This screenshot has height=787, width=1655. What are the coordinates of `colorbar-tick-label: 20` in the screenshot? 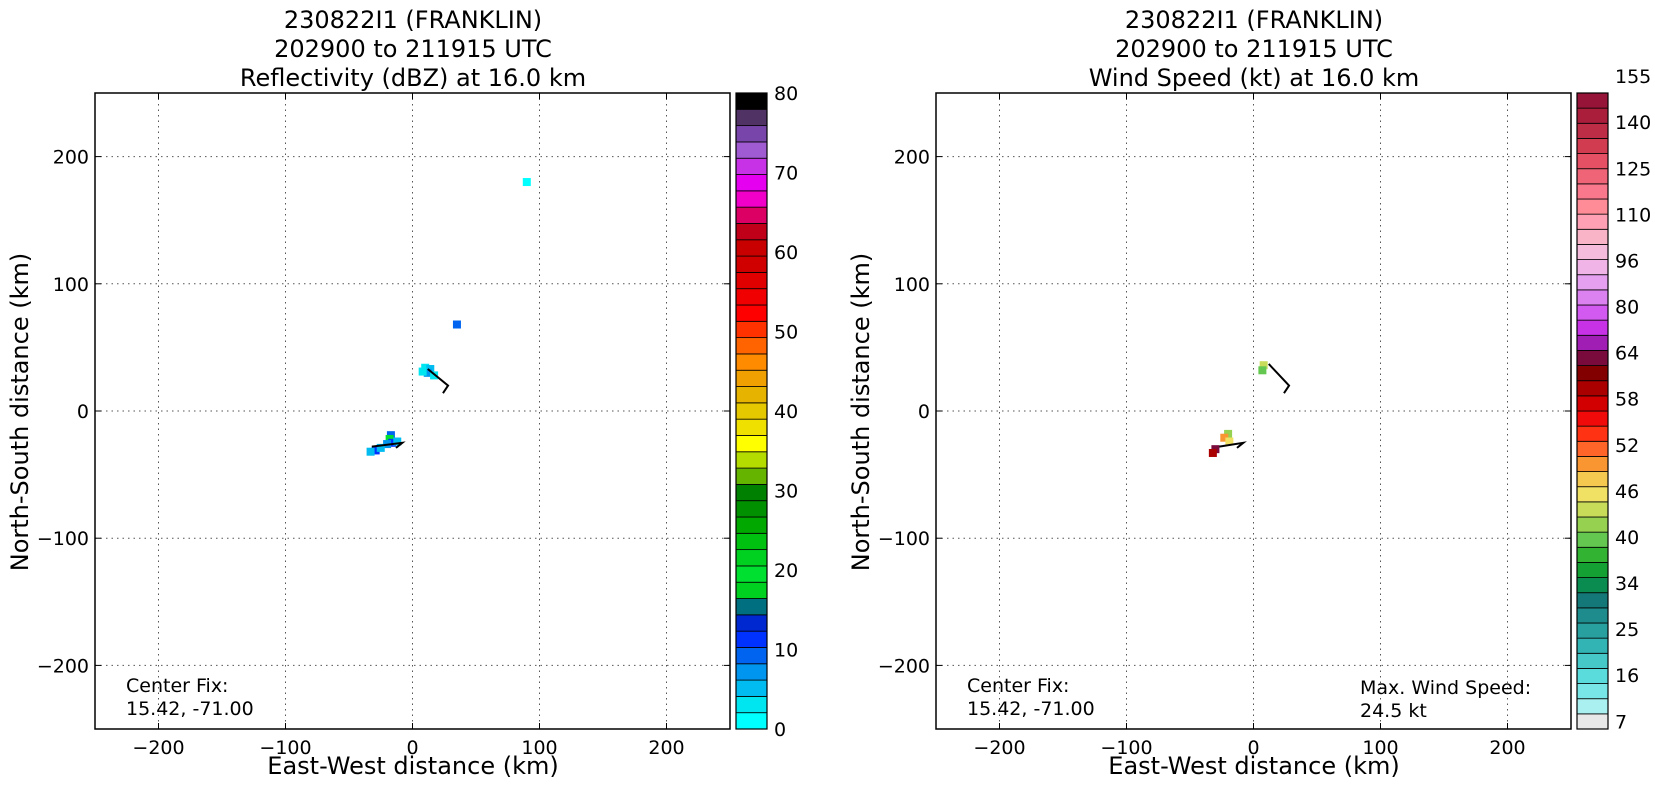 It's located at (786, 571).